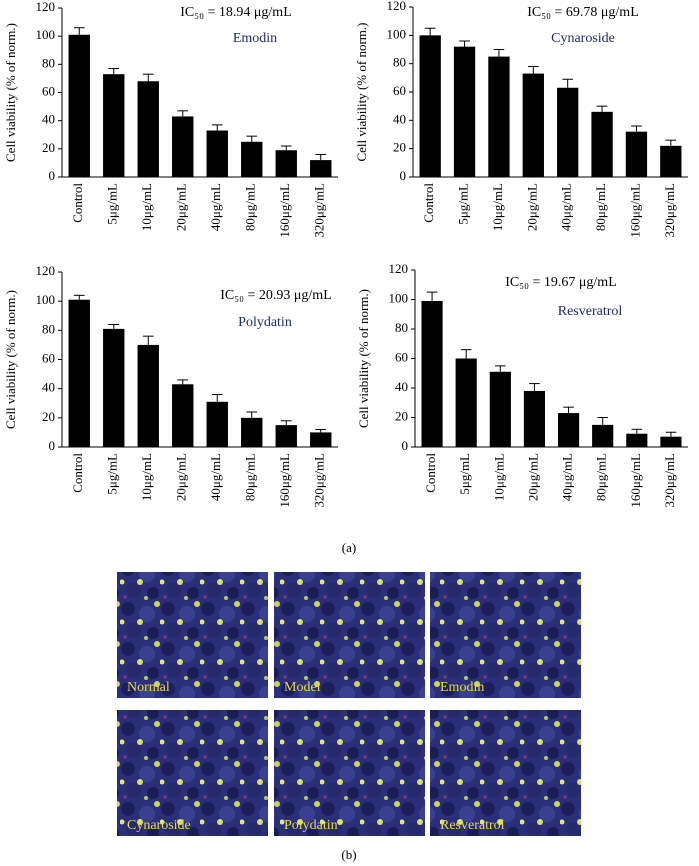 The image size is (699, 866). I want to click on annotation: IC₅₀ = 69.78 μg/mL, so click(583, 12).